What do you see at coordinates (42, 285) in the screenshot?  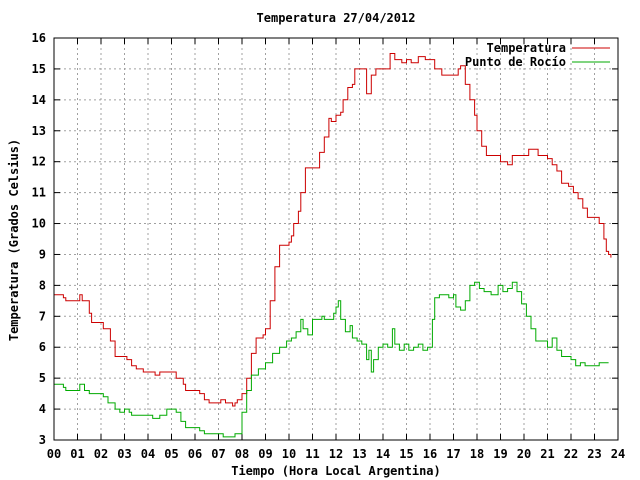 I see `y-tick-label: 8` at bounding box center [42, 285].